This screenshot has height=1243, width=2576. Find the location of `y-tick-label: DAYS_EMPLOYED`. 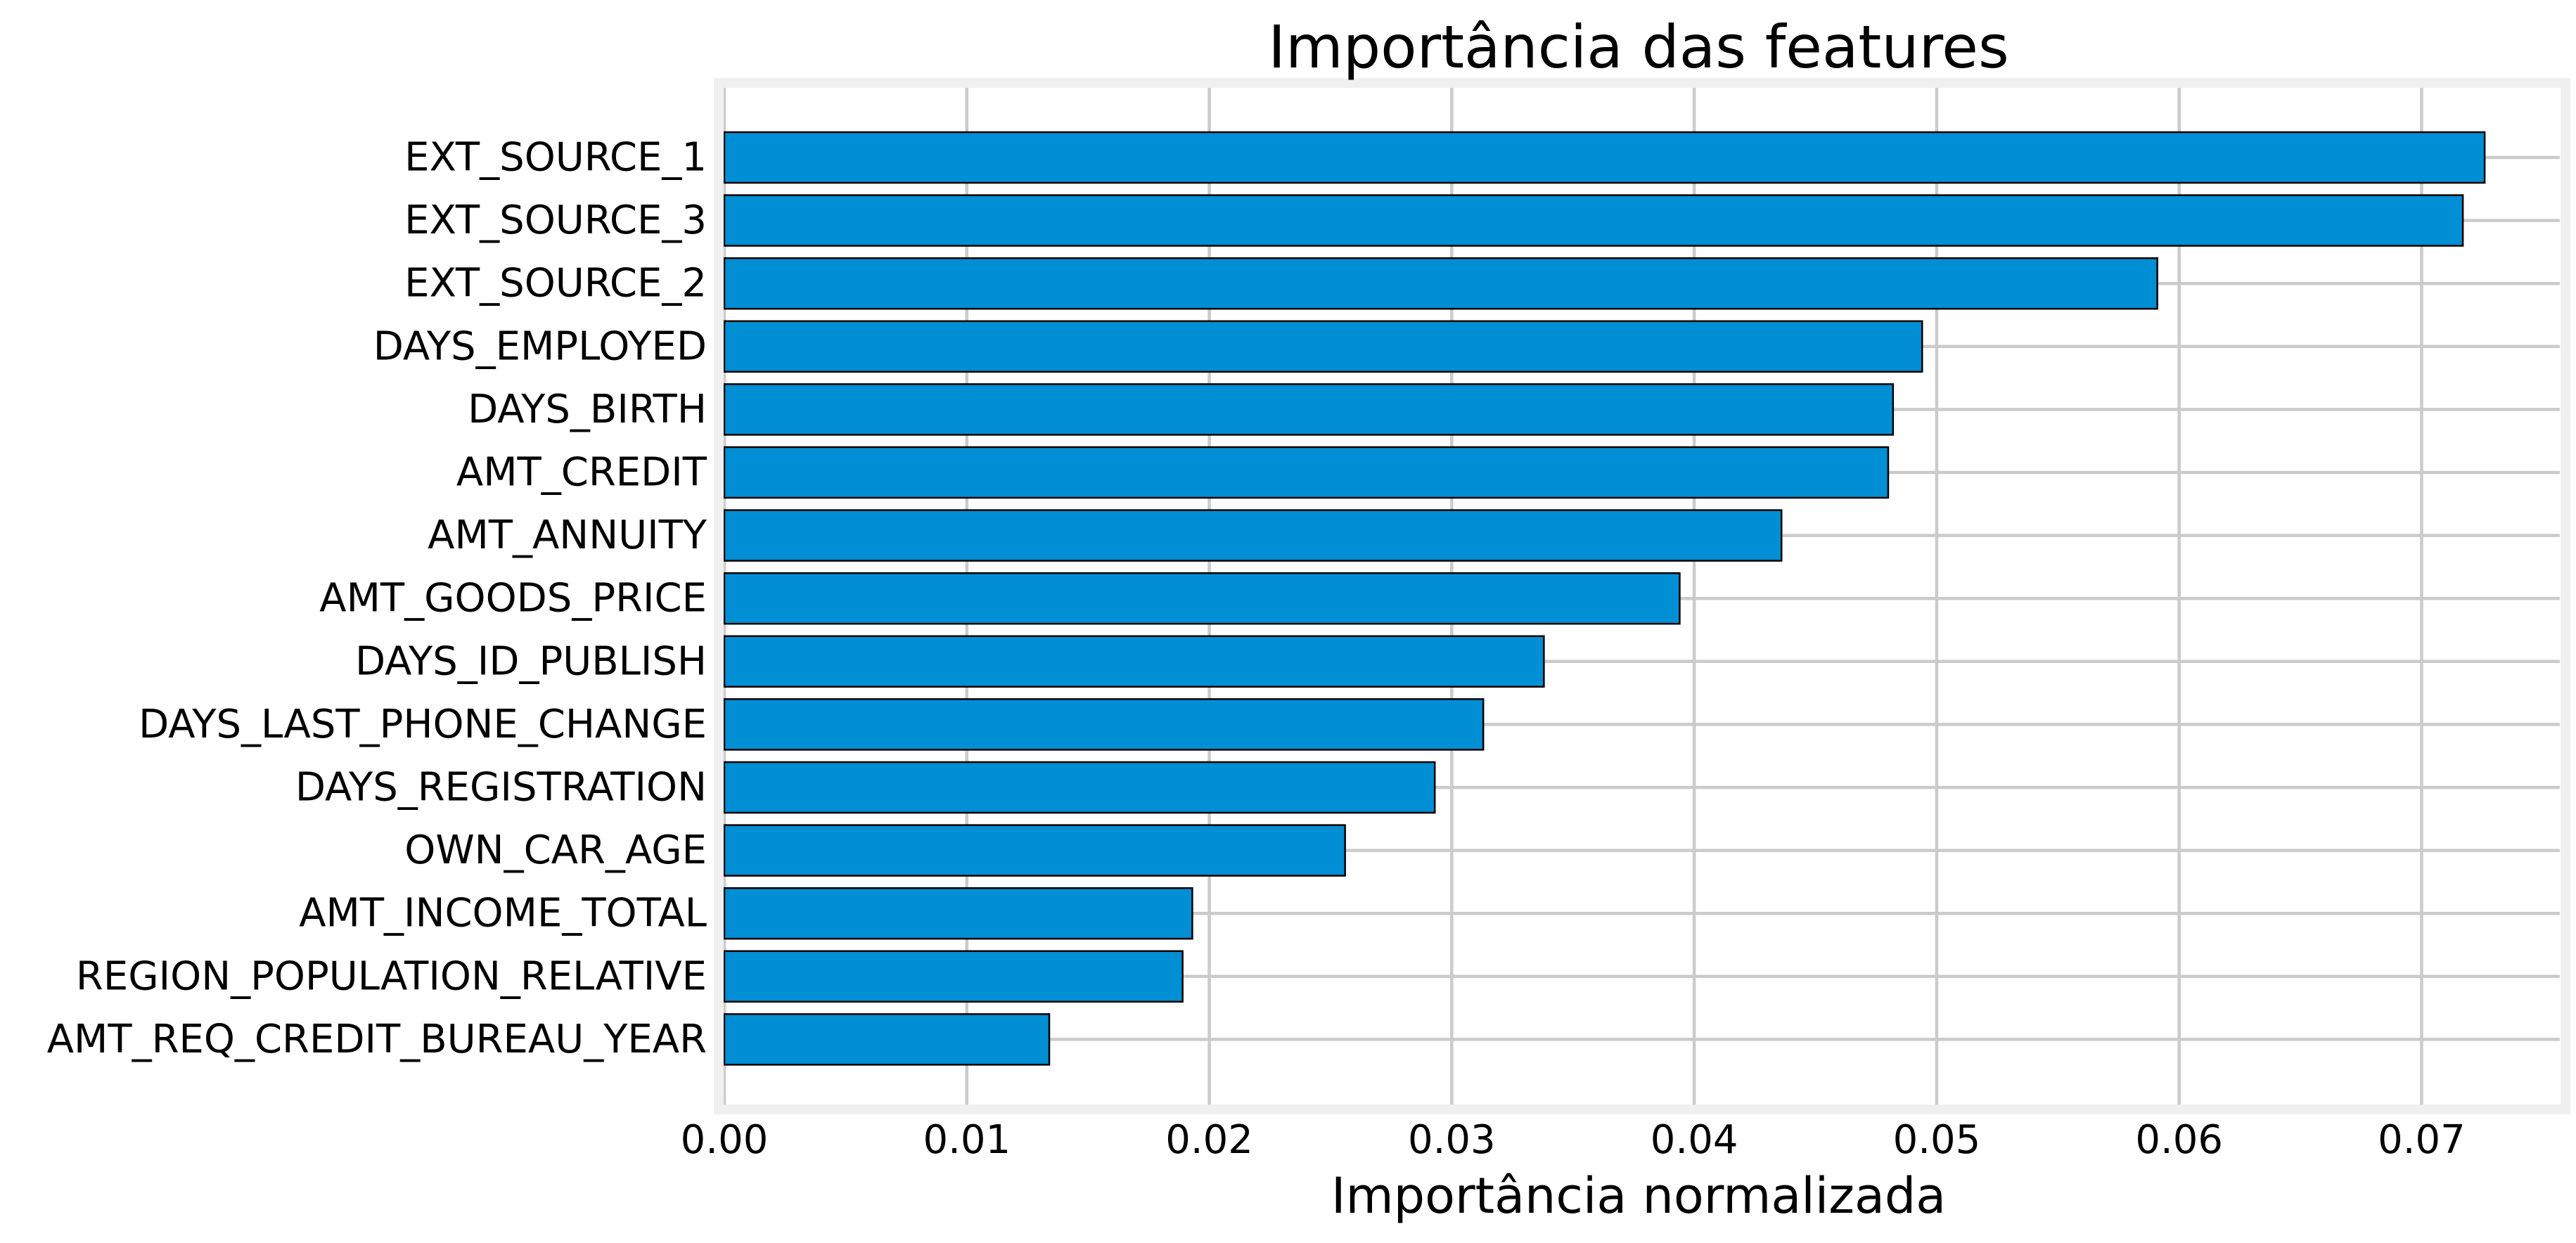

y-tick-label: DAYS_EMPLOYED is located at coordinates (540, 346).